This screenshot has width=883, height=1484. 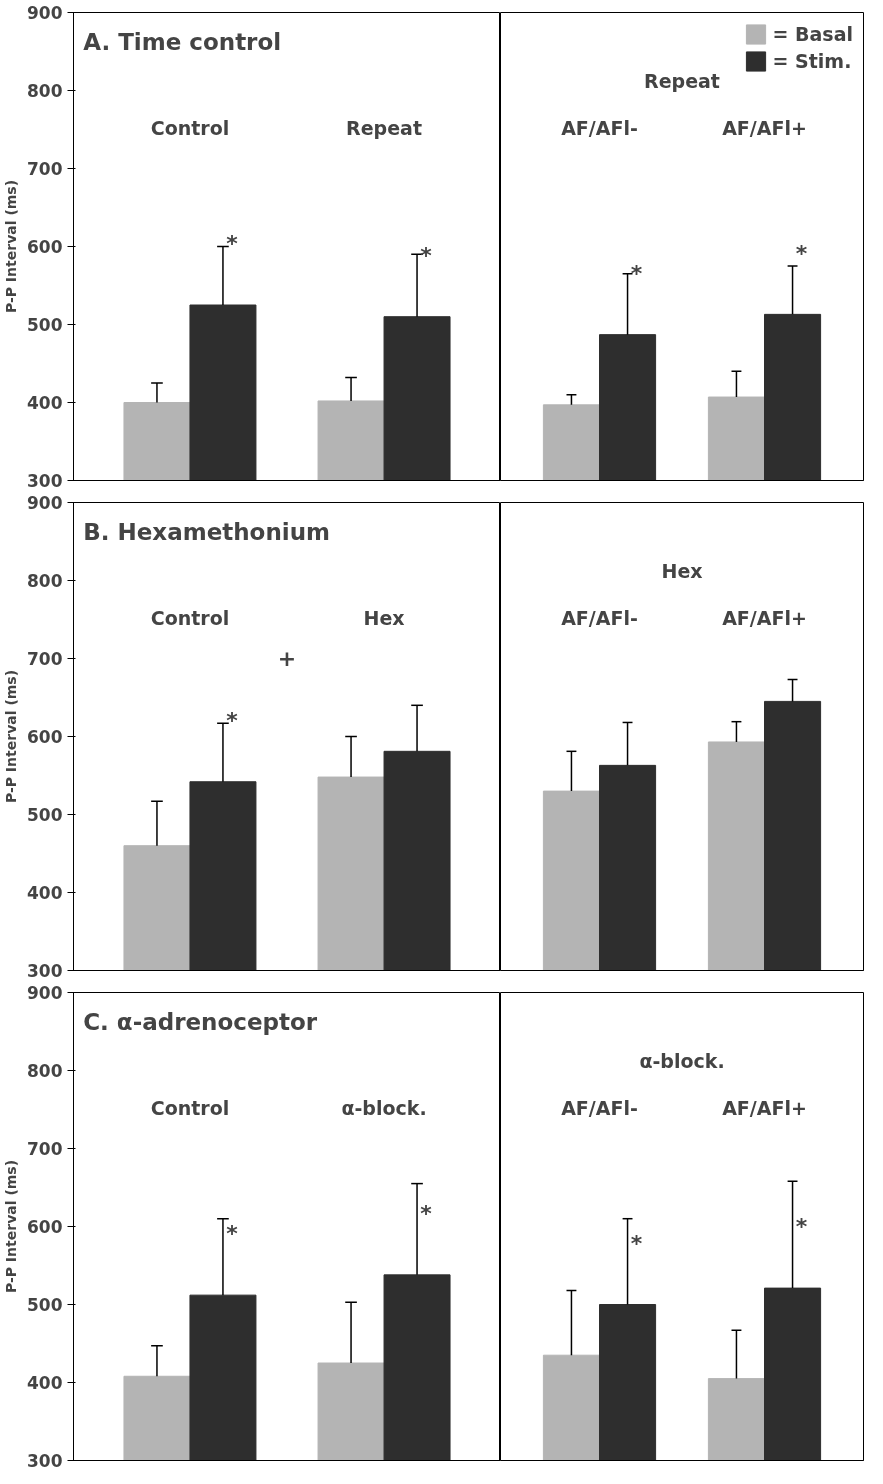 What do you see at coordinates (200, 1021) in the screenshot?
I see `text: C. α-adrenoceptor` at bounding box center [200, 1021].